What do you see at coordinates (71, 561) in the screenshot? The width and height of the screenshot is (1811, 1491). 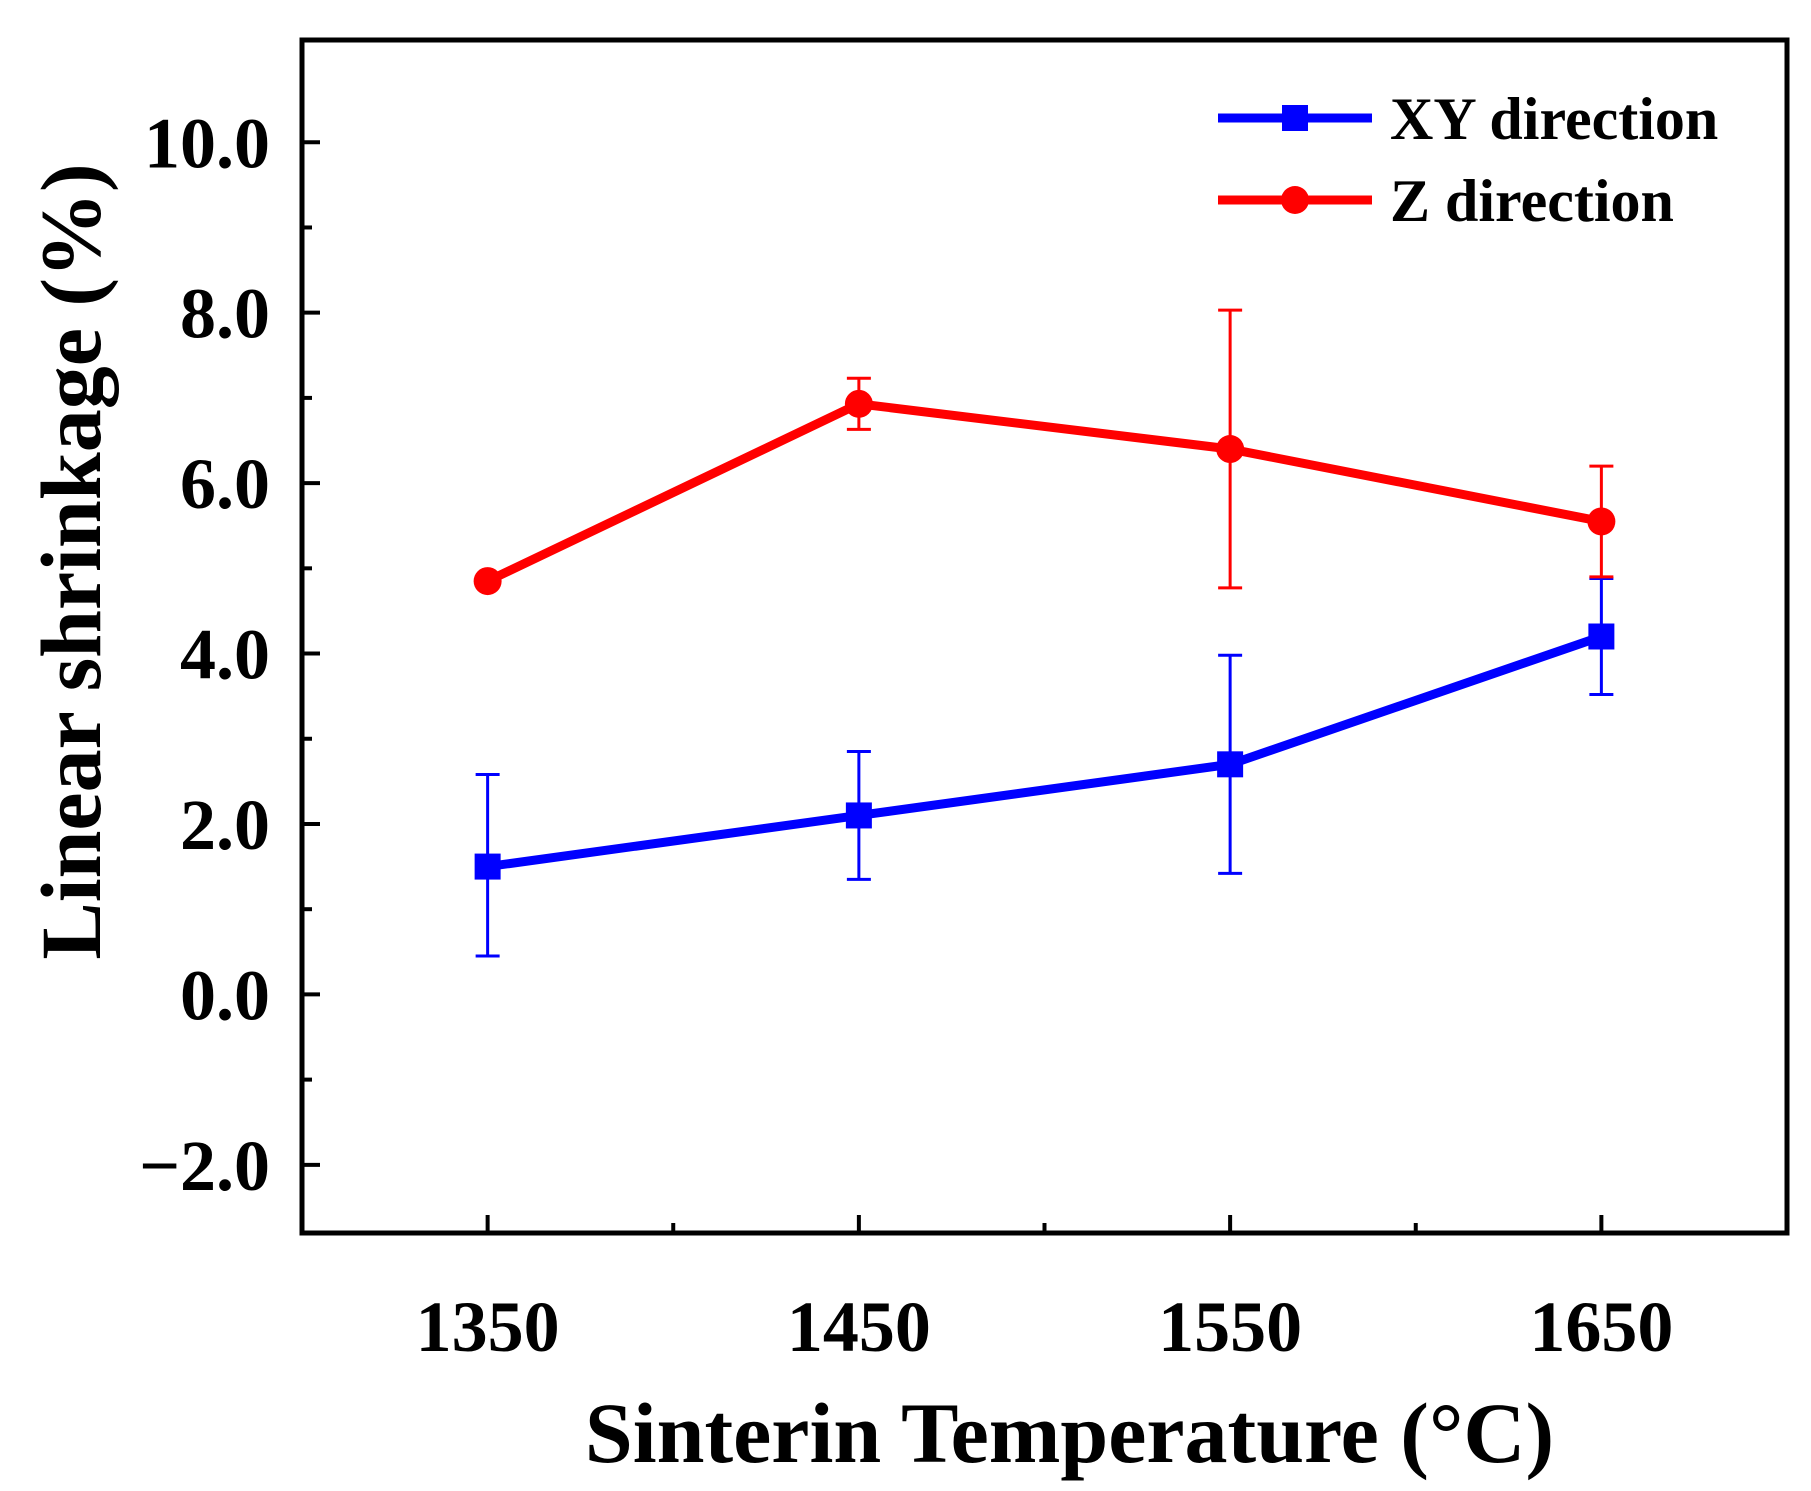 I see `y-axis-title: Linear shrinkage (%)` at bounding box center [71, 561].